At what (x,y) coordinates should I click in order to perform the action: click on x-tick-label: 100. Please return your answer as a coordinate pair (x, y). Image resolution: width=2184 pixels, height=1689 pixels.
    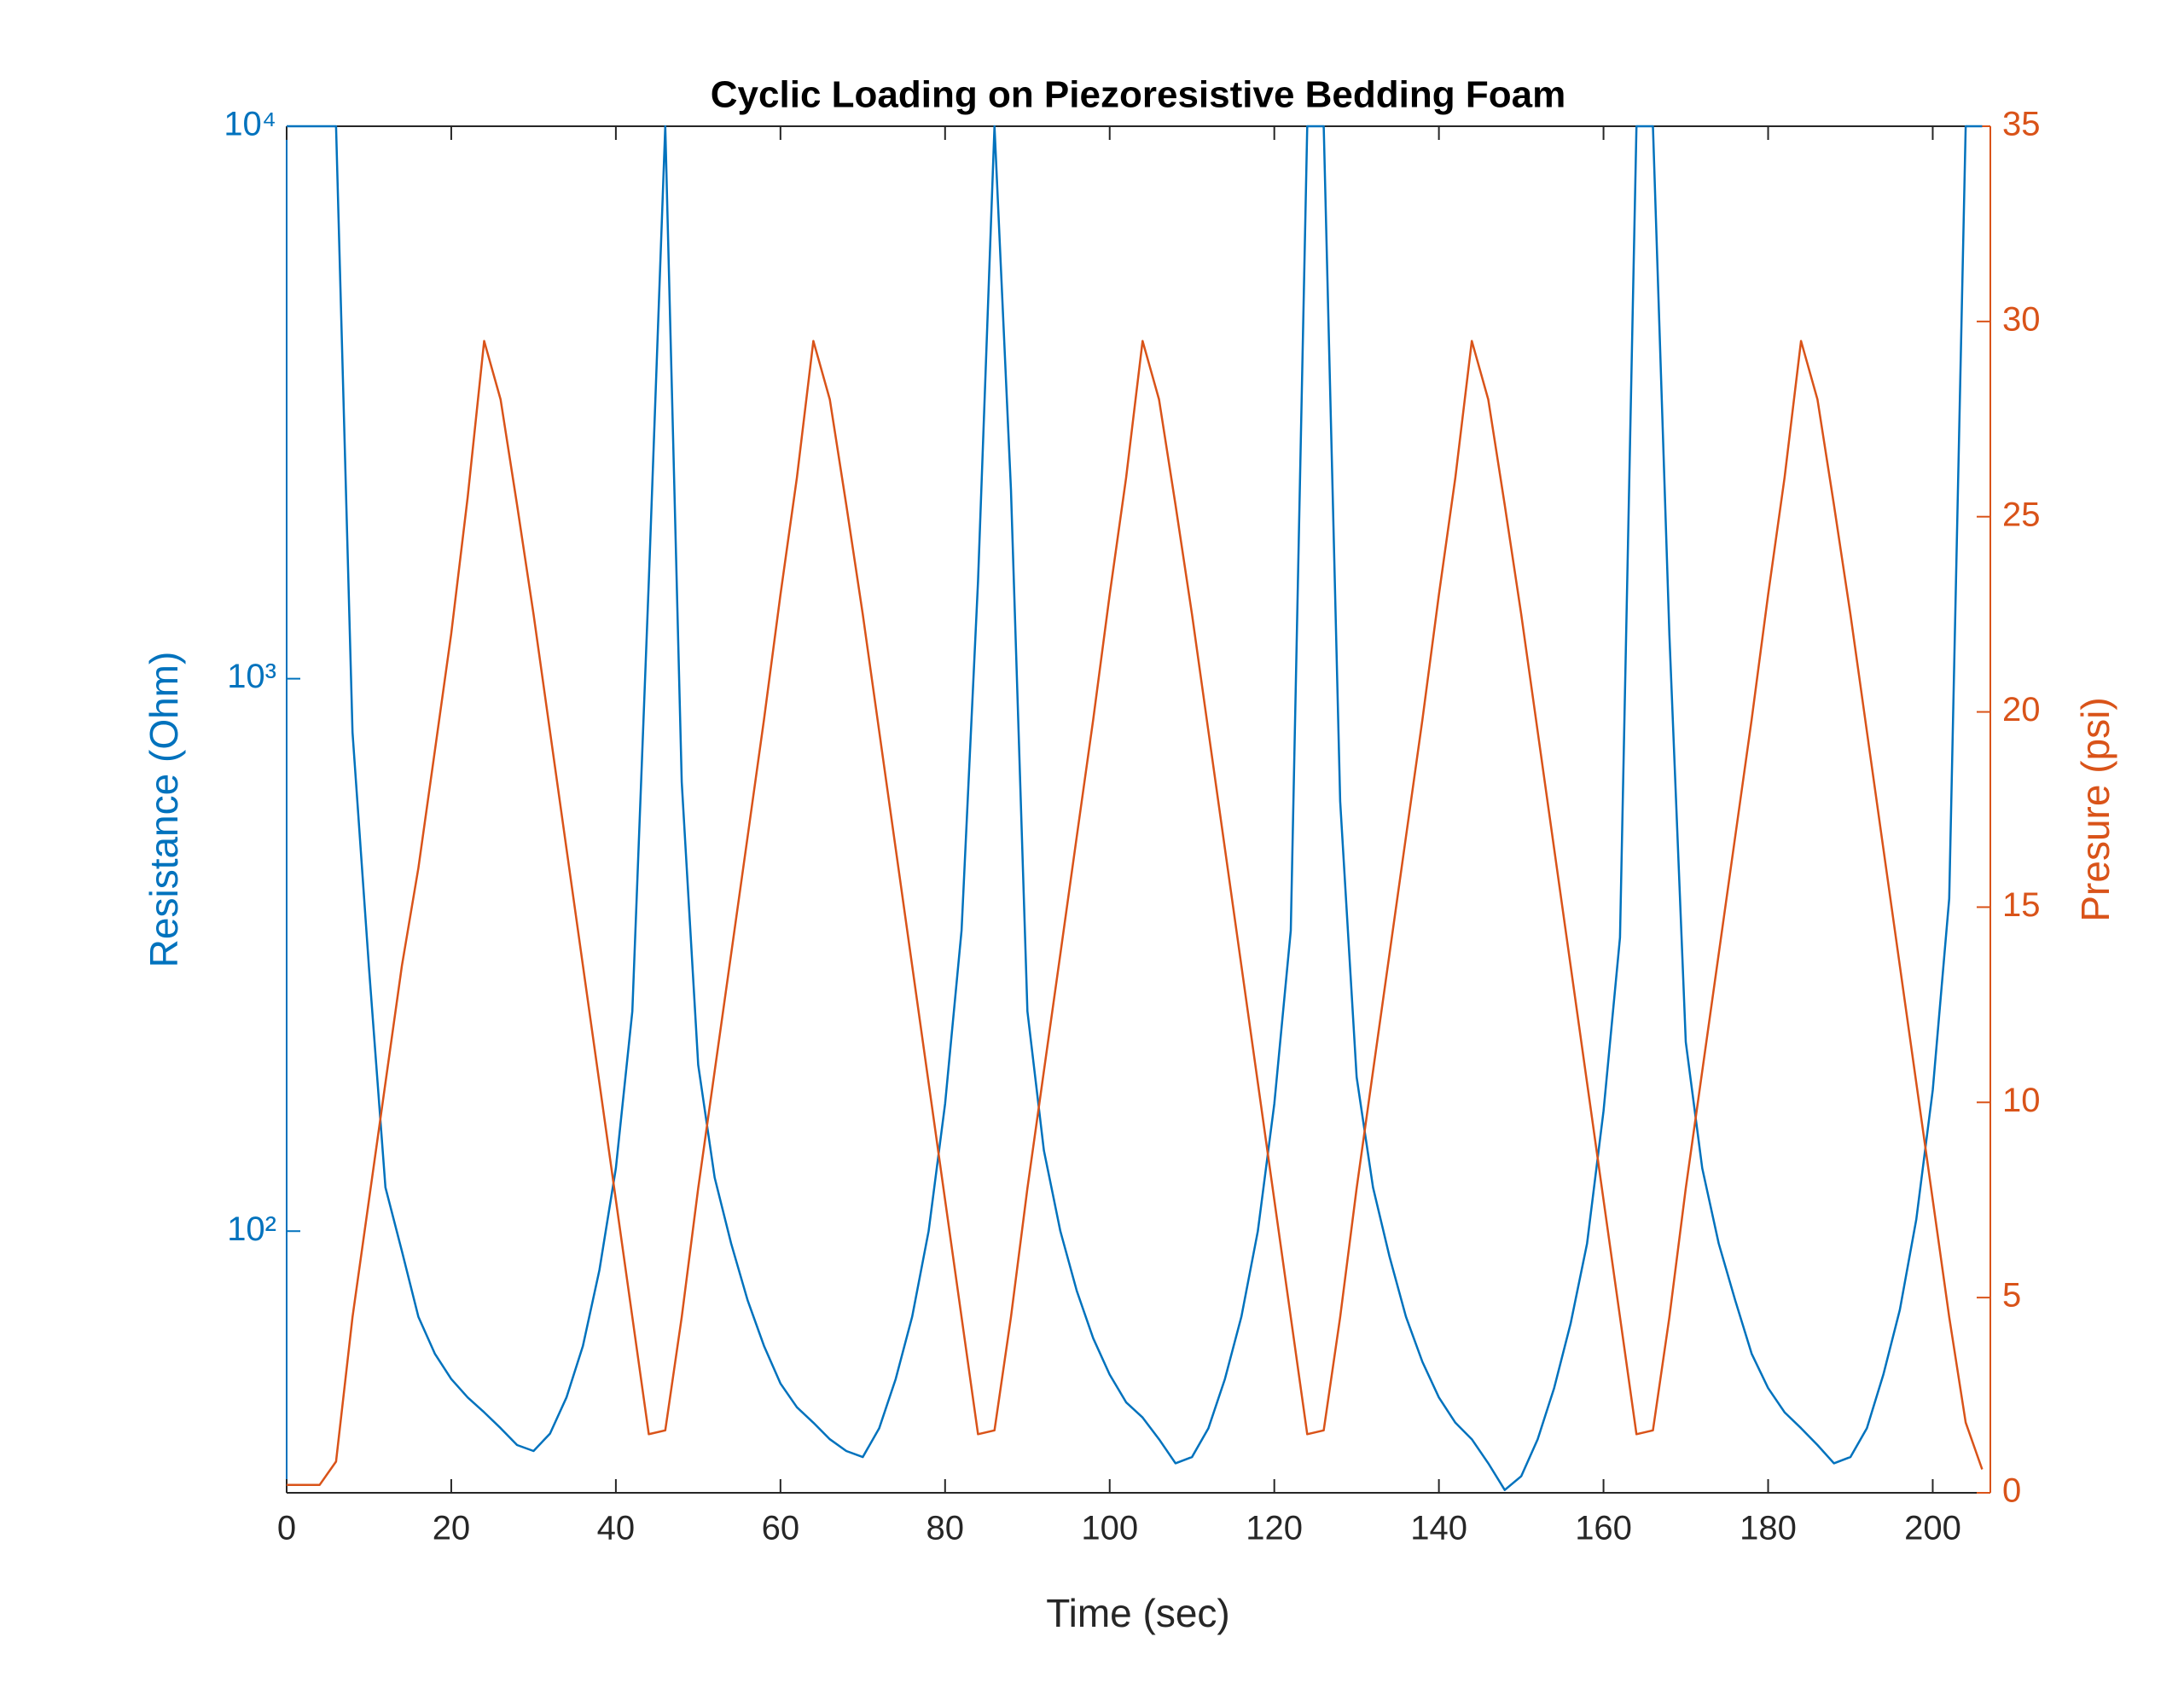
    Looking at the image, I should click on (1109, 1529).